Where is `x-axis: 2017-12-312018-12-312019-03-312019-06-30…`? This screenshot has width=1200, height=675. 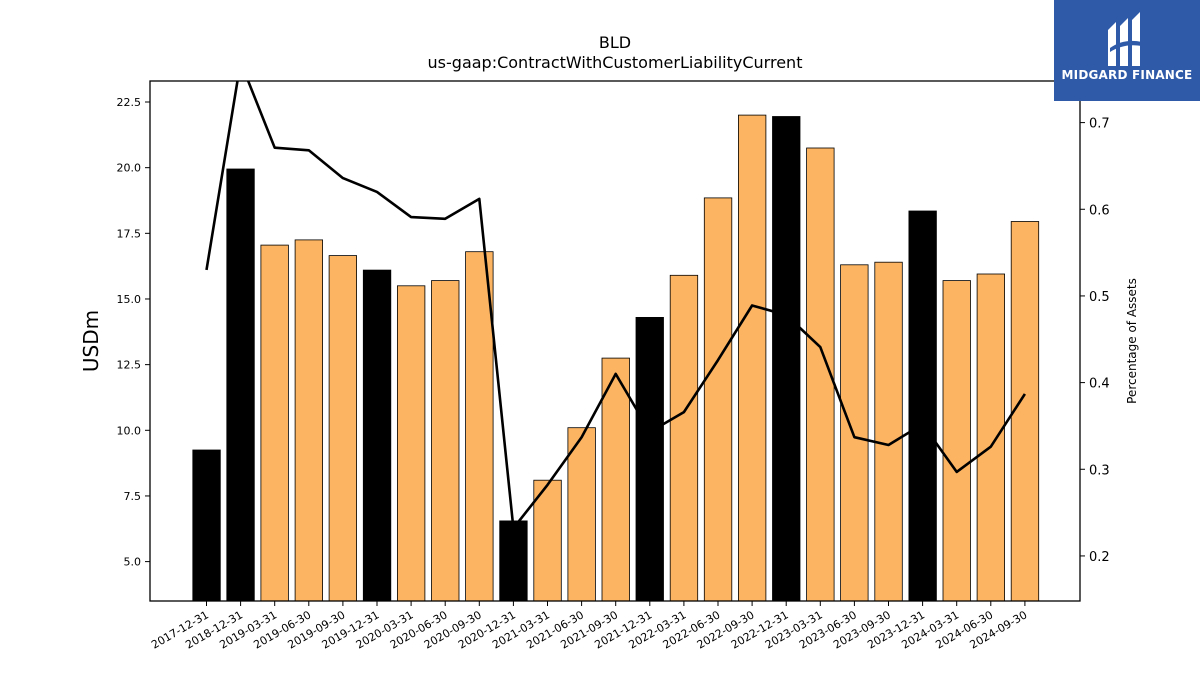
x-axis: 2017-12-312018-12-312019-03-312019-06-30… is located at coordinates (589, 626).